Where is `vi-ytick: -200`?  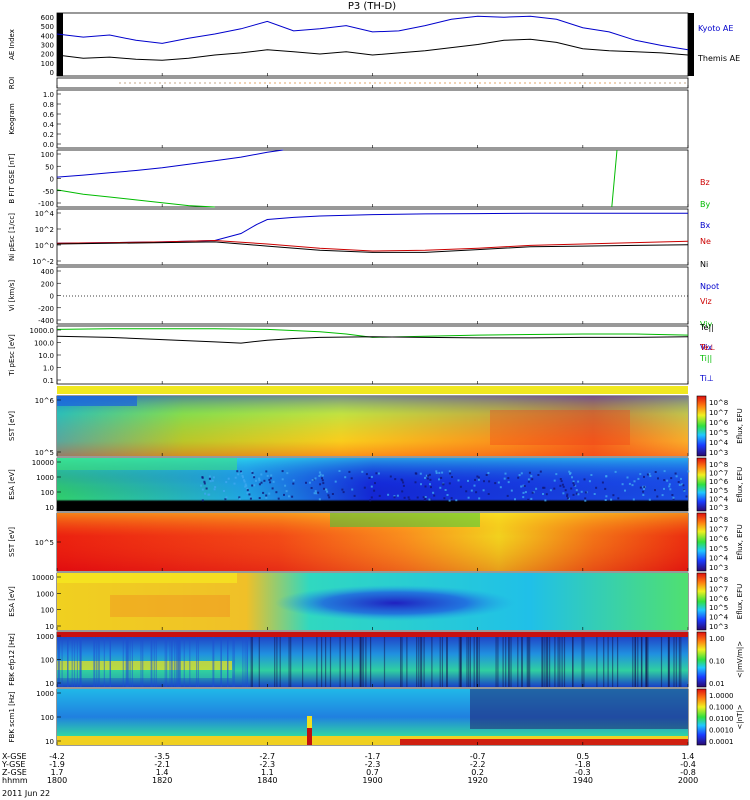 vi-ytick: -200 is located at coordinates (46, 309).